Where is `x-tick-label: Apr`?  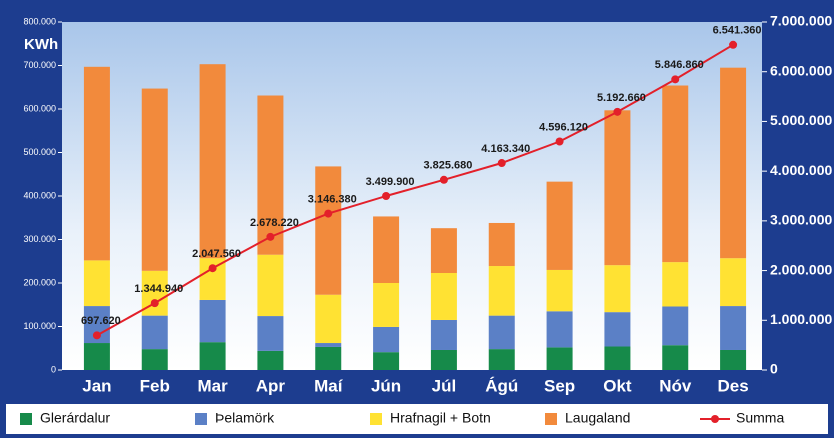 x-tick-label: Apr is located at coordinates (271, 385).